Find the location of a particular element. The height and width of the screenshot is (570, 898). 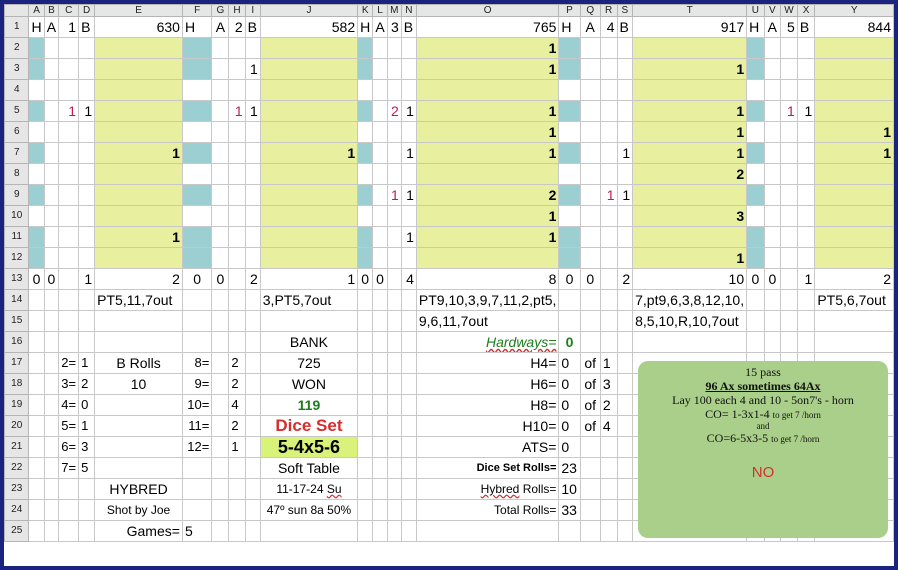

cell-w2 is located at coordinates (789, 48).